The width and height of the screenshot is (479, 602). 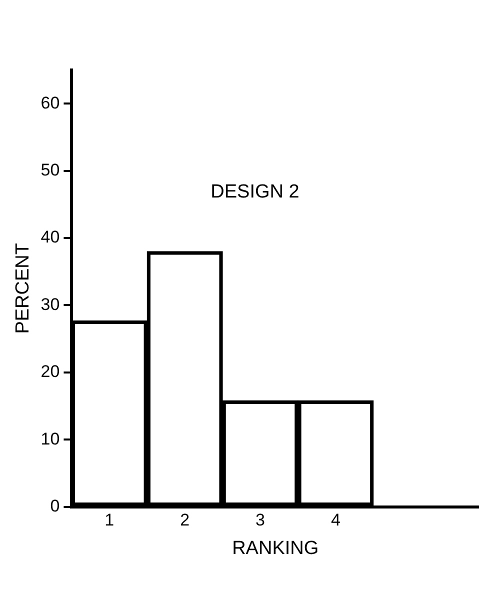 I want to click on x-tick-label: 1, so click(x=109, y=520).